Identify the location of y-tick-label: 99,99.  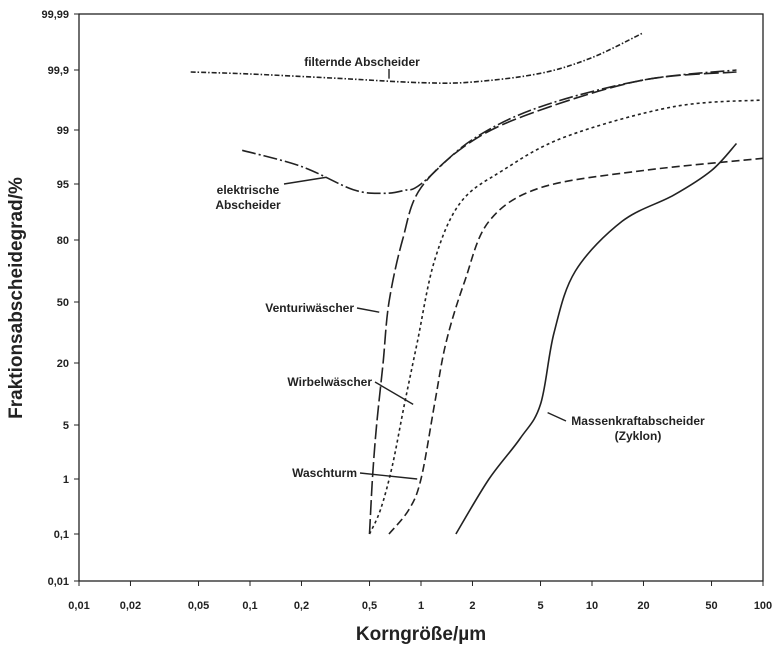
(55, 15).